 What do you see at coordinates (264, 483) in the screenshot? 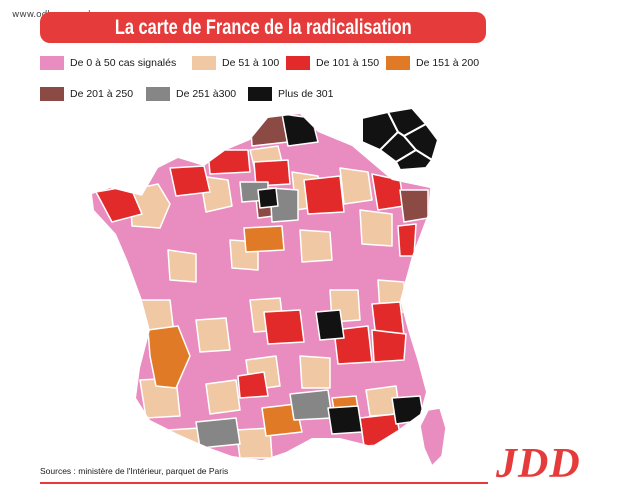
I see `source-divider` at bounding box center [264, 483].